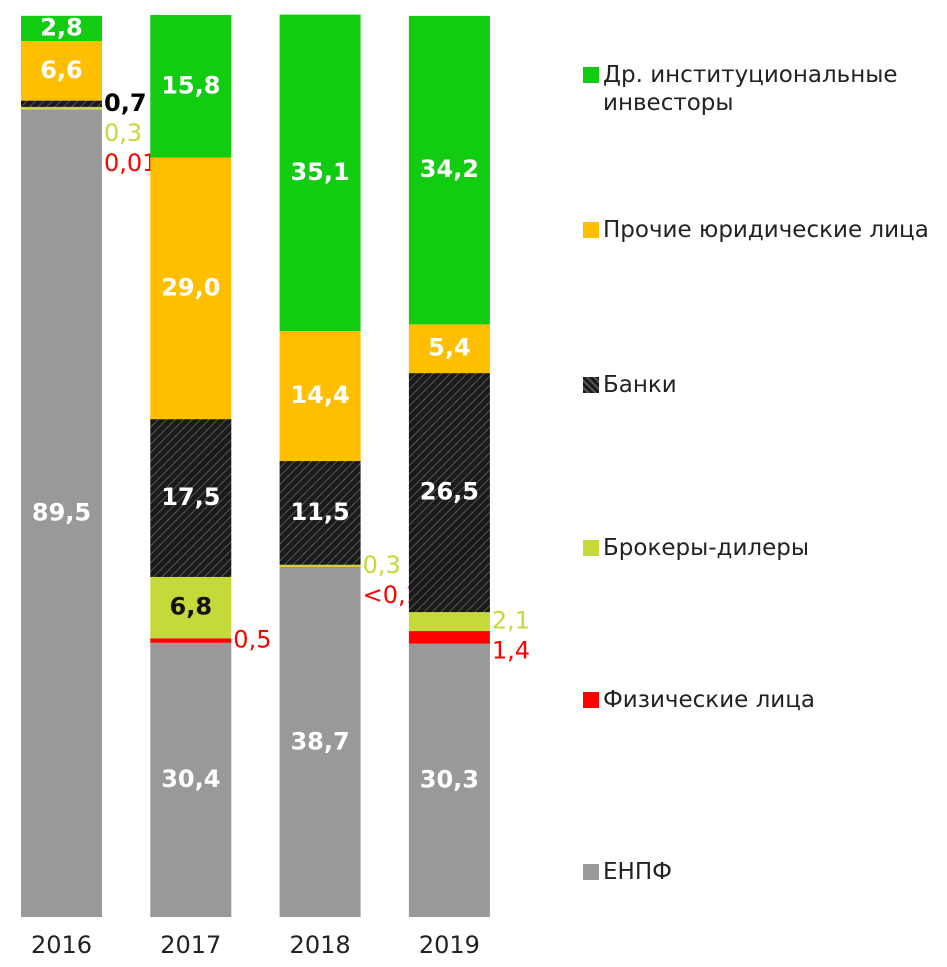 This screenshot has width=947, height=967. Describe the element at coordinates (709, 700) in the screenshot. I see `legend-label: Физические лица` at that location.